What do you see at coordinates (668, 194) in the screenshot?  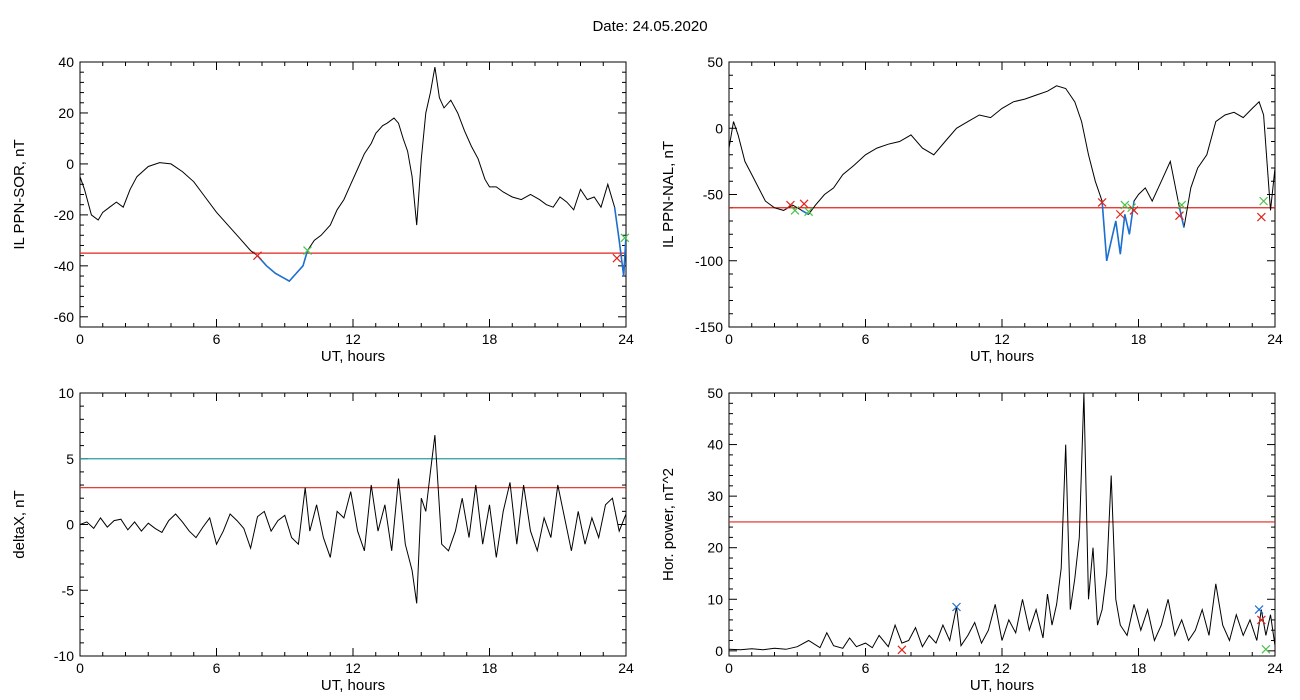 I see `y-axis-label: IL PPN-NAL, nT` at bounding box center [668, 194].